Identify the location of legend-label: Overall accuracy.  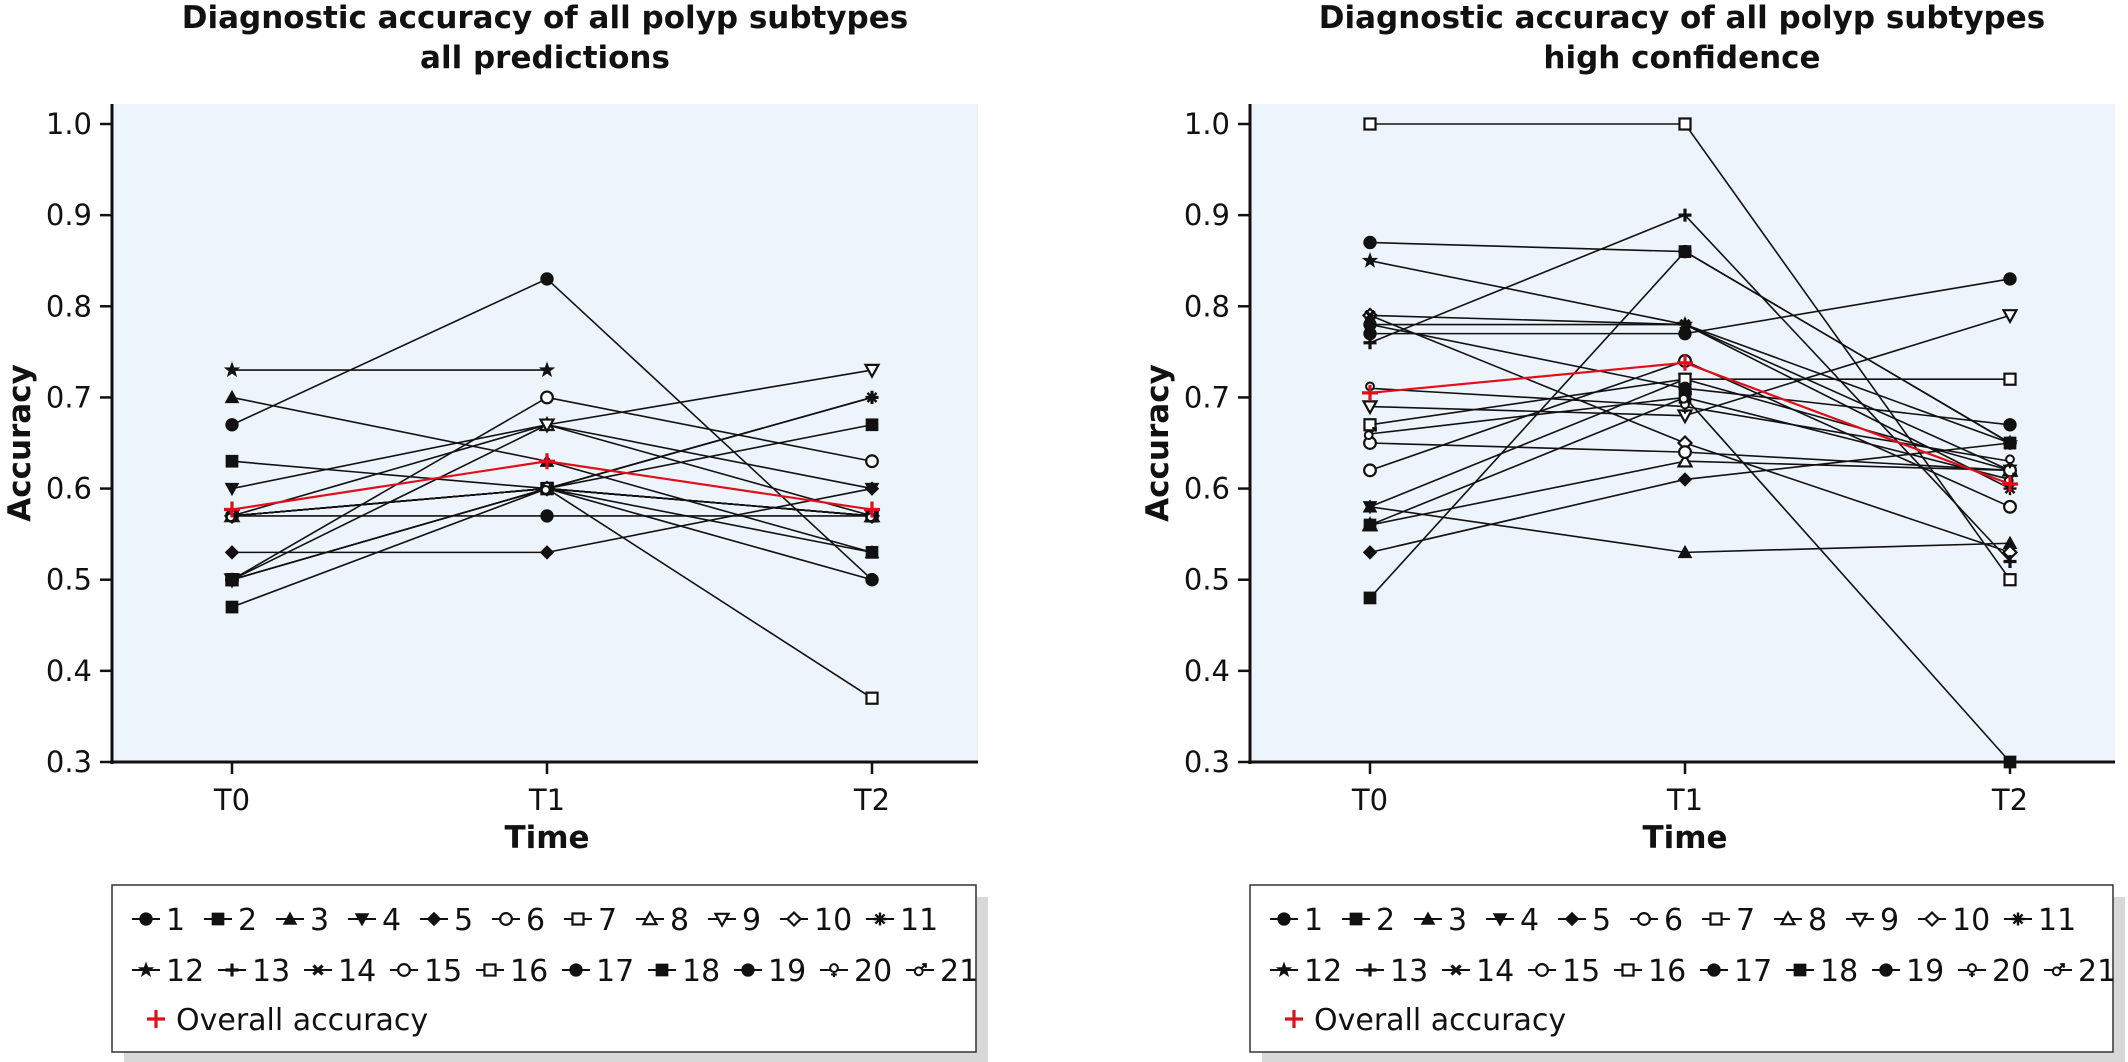
(1440, 1020).